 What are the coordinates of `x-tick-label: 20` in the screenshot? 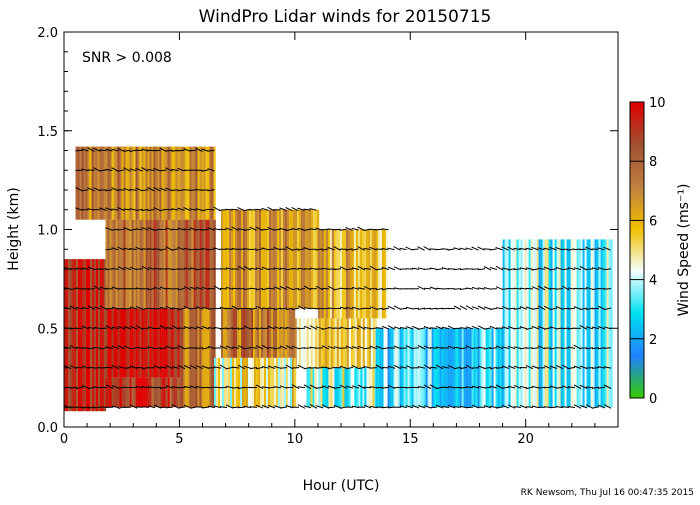 It's located at (525, 439).